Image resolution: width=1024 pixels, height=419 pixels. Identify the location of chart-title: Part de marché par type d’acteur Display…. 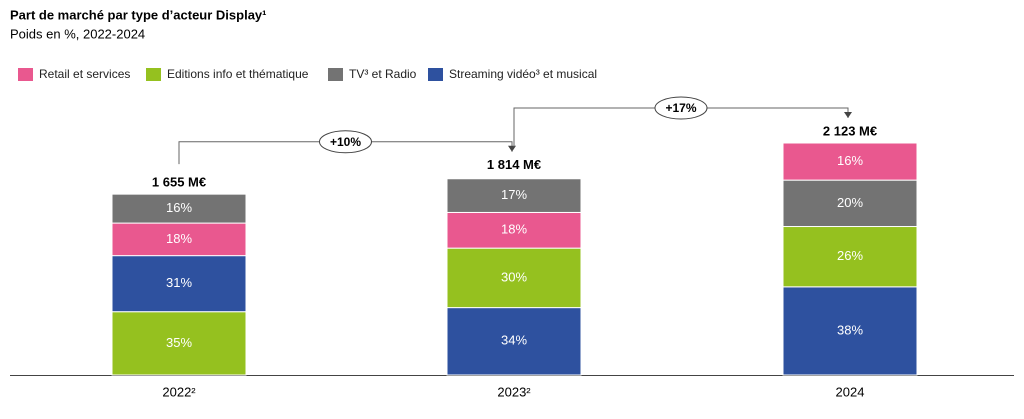
(138, 14).